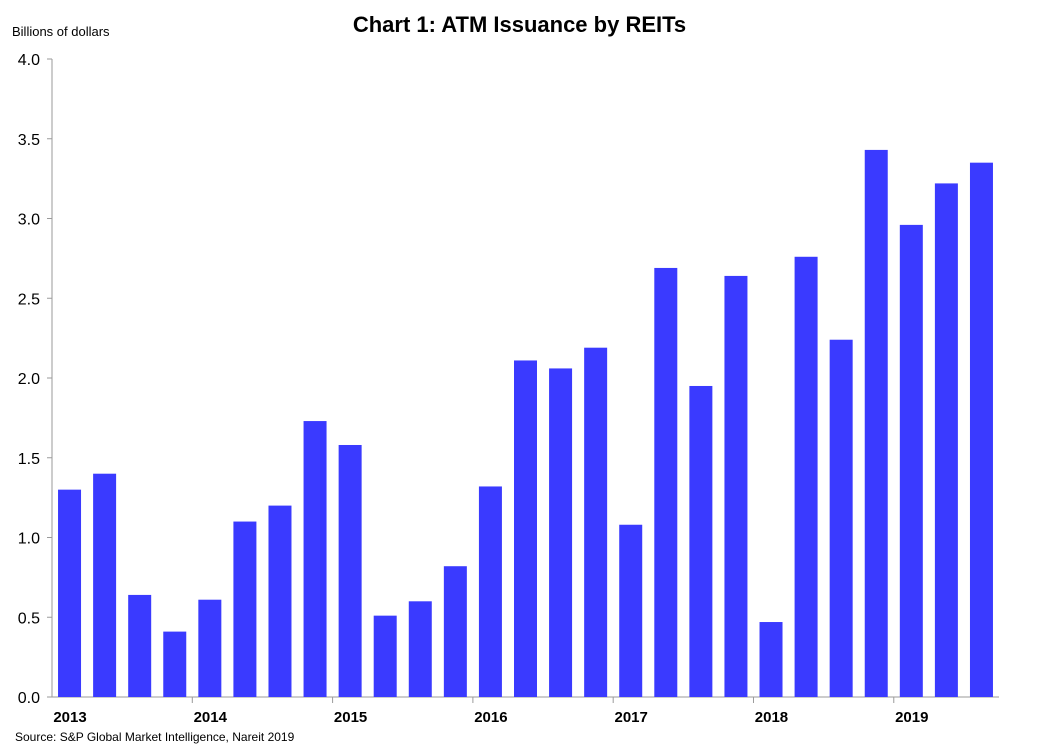 The width and height of the screenshot is (1039, 755). I want to click on x-tick-label: 2013, so click(69, 717).